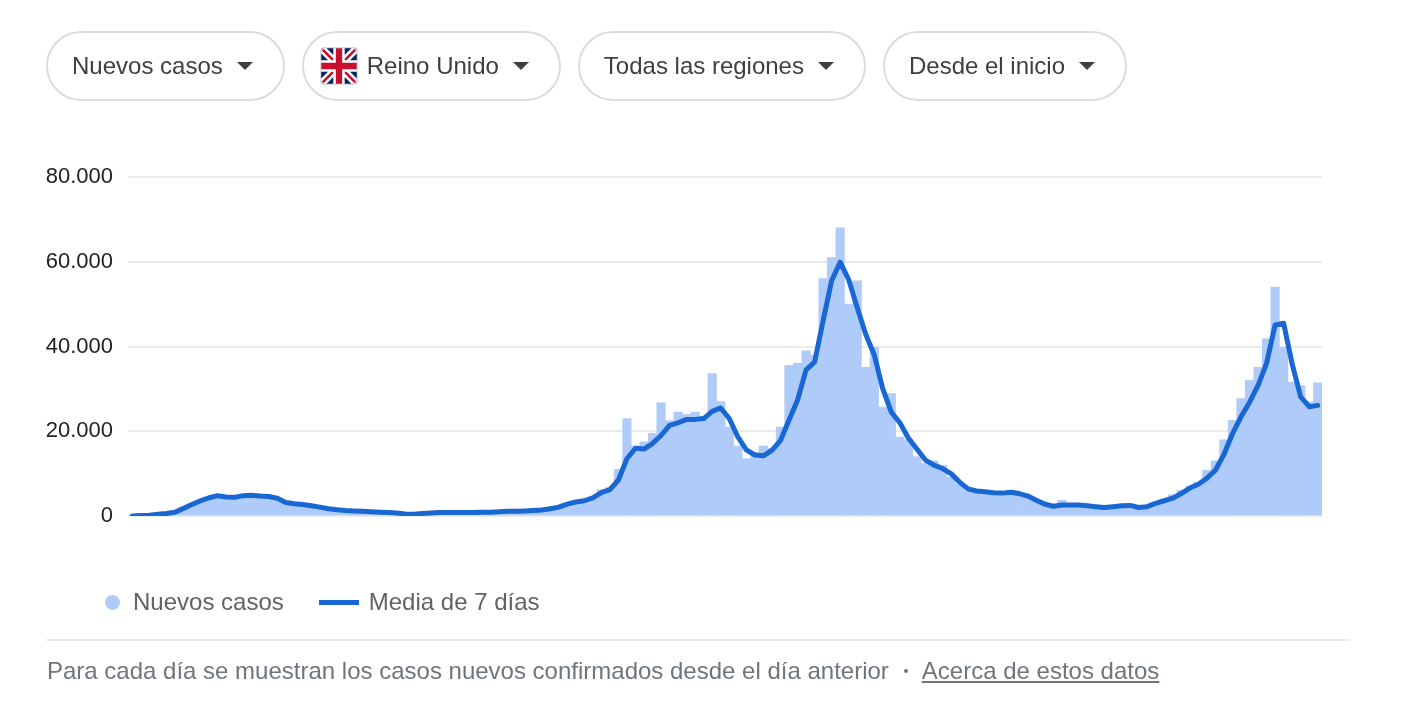 The width and height of the screenshot is (1428, 720). What do you see at coordinates (721, 66) in the screenshot?
I see `dropdown-button: Todas las regiones` at bounding box center [721, 66].